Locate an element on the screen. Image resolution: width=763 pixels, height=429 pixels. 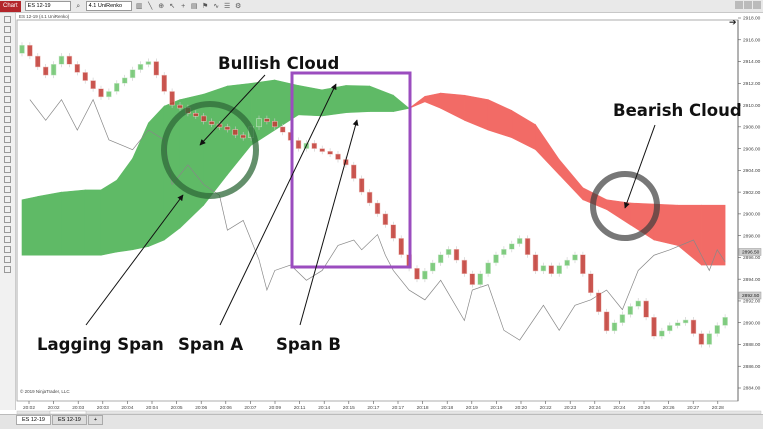
y-tick-label: 2900.00 is located at coordinates (752, 215).